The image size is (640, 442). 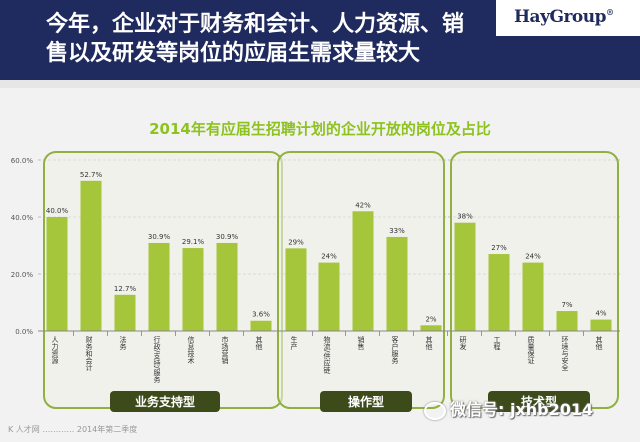 What do you see at coordinates (363, 205) in the screenshot?
I see `bar-value-label: 42%` at bounding box center [363, 205].